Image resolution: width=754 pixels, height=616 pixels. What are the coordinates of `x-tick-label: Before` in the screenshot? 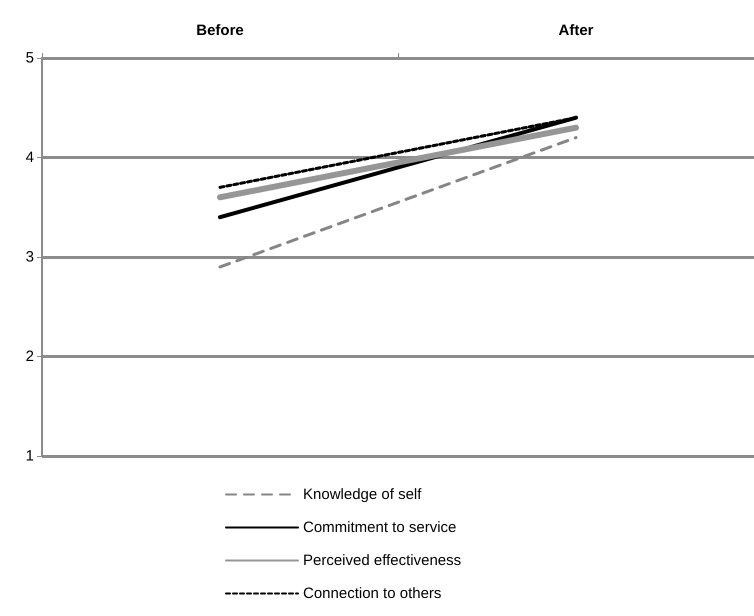 It's located at (220, 30).